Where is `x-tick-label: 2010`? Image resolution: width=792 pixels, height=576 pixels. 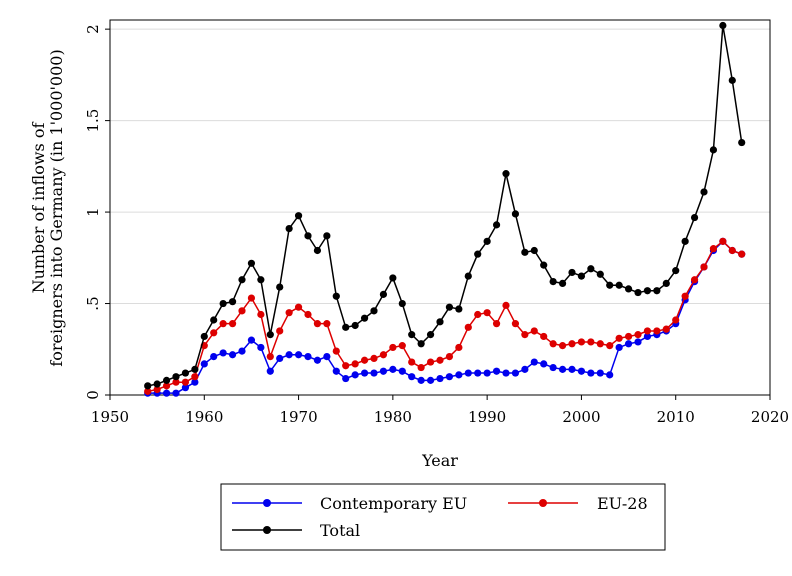
x-tick-label: 2010 is located at coordinates (676, 417).